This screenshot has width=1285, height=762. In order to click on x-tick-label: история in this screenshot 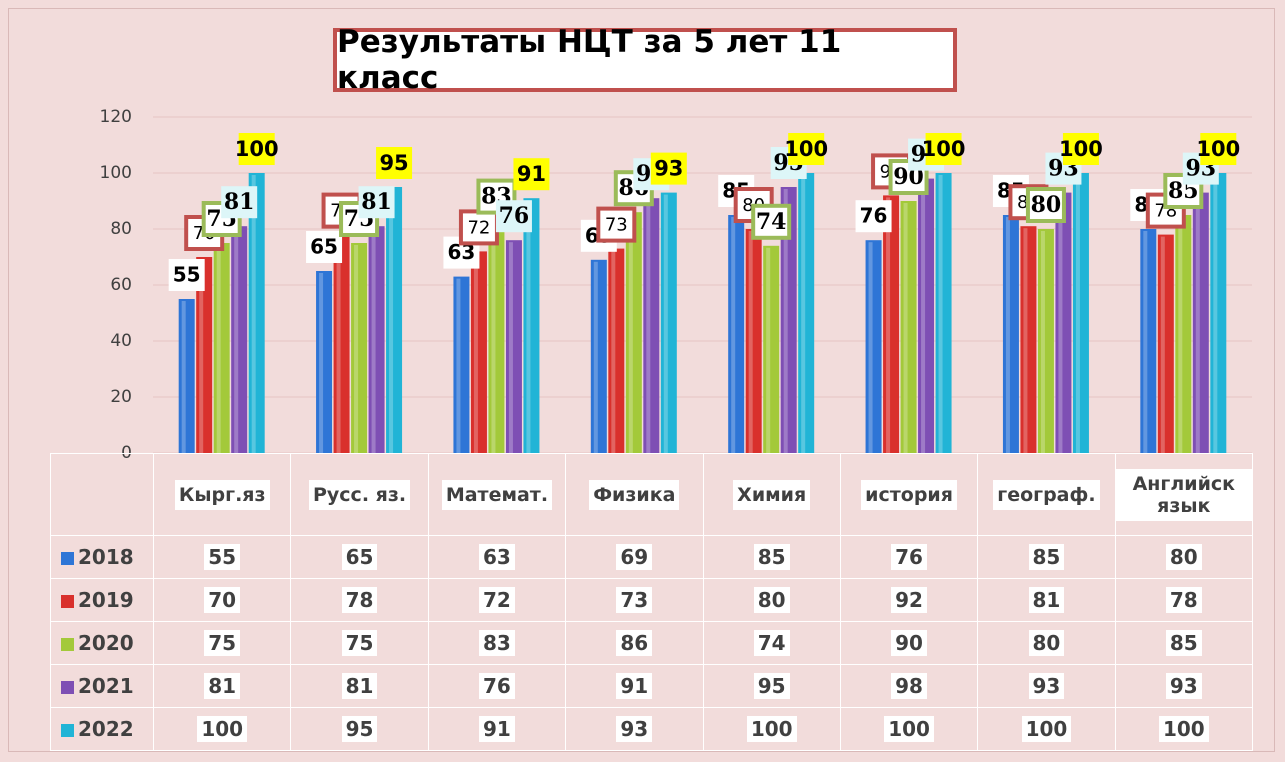, I will do `click(909, 494)`.